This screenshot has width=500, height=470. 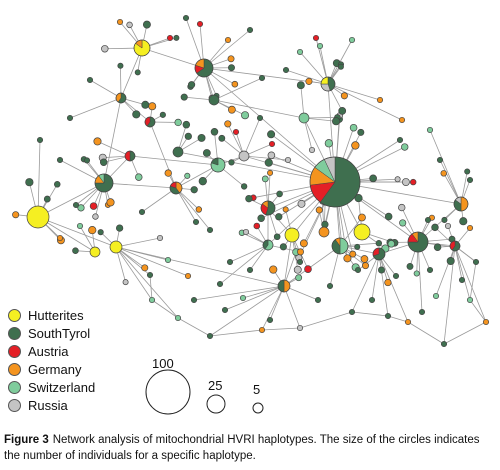 I want to click on legend-label: Switzerland, so click(x=62, y=387).